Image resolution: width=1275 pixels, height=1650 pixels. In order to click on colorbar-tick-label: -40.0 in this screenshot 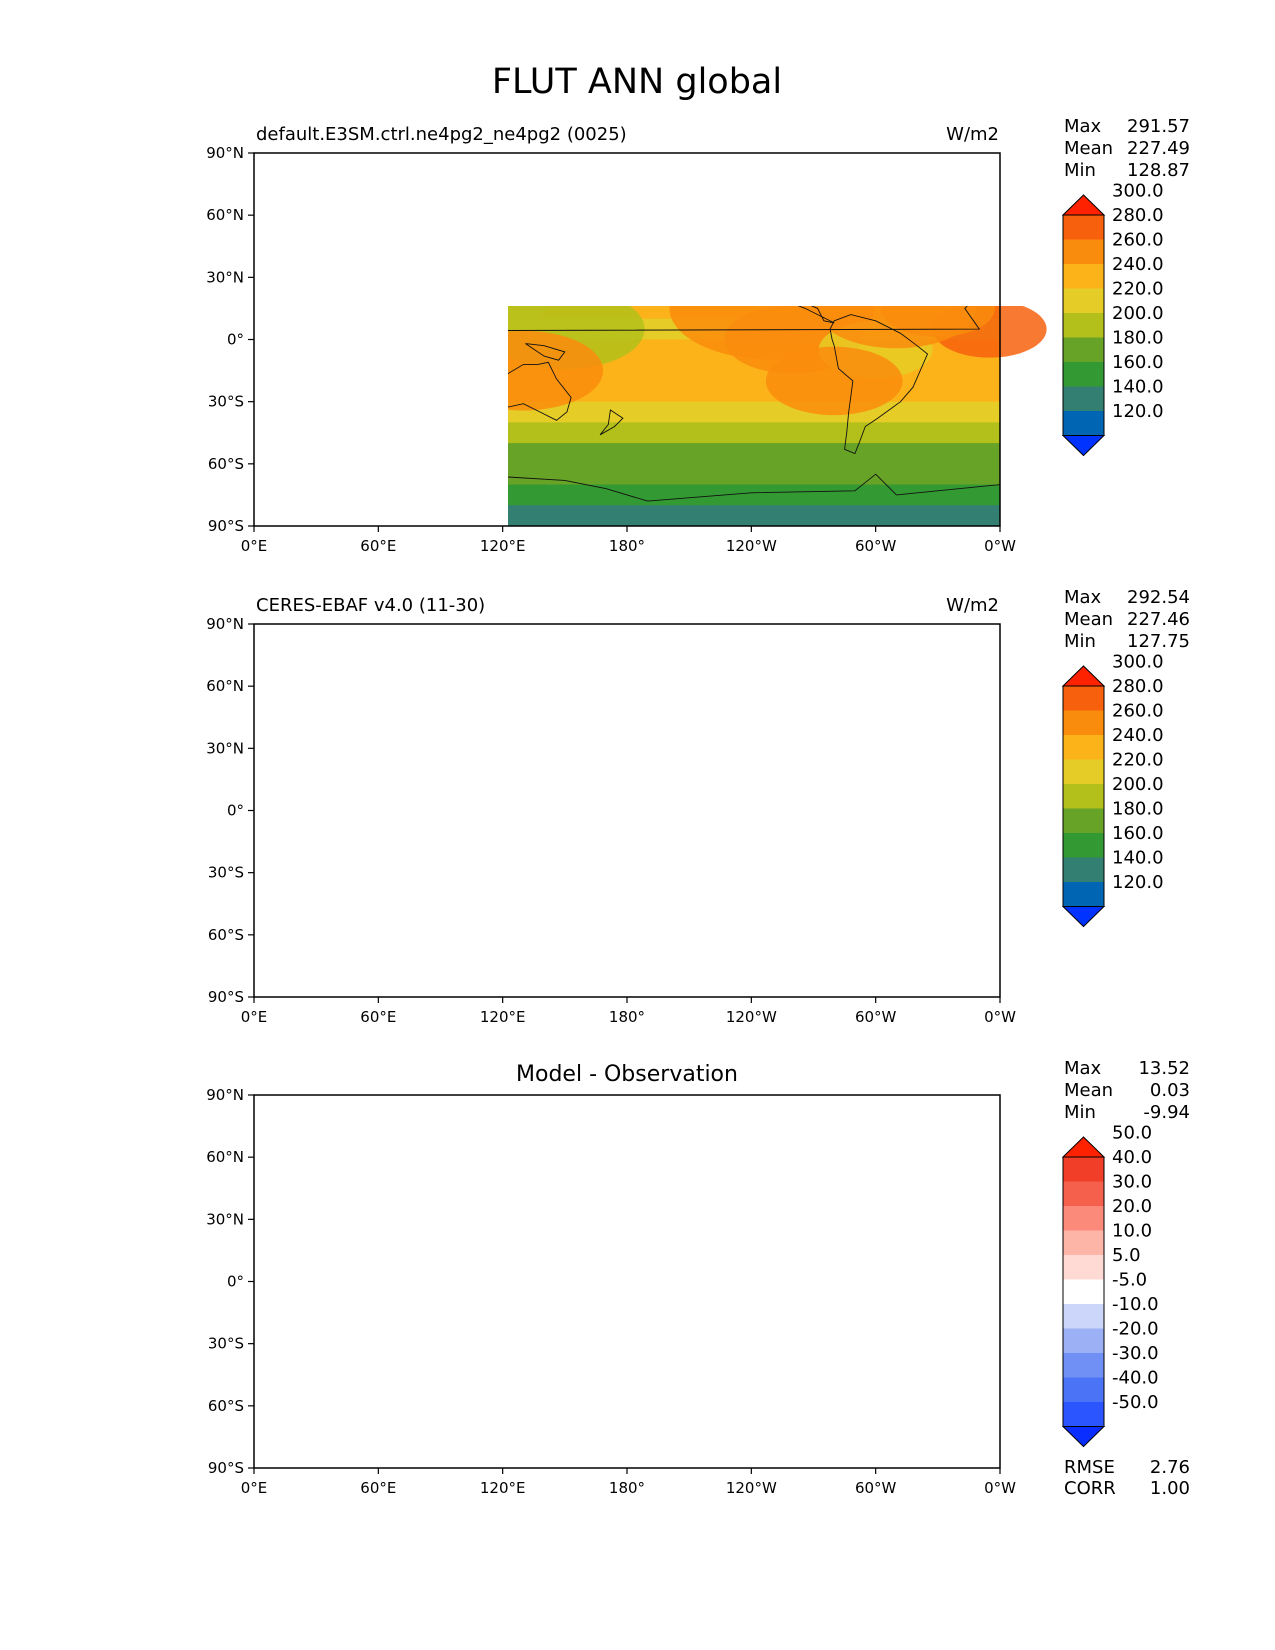, I will do `click(1135, 1378)`.